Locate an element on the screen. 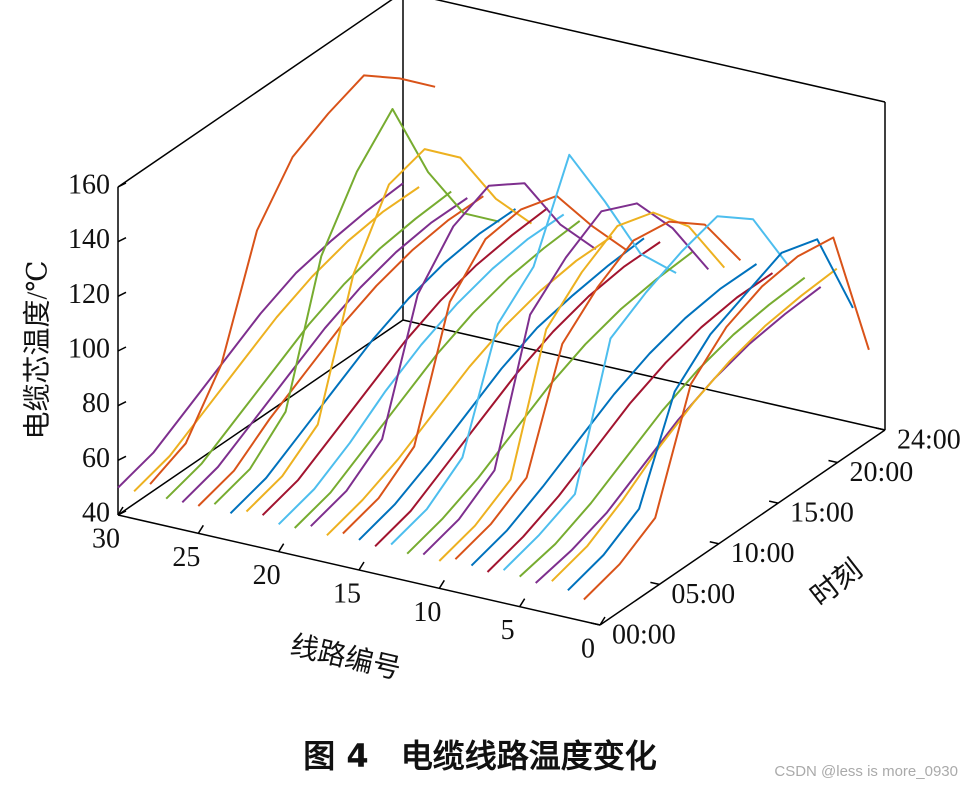 The height and width of the screenshot is (788, 964). y-axis-label: 线路编号 is located at coordinates (345, 657).